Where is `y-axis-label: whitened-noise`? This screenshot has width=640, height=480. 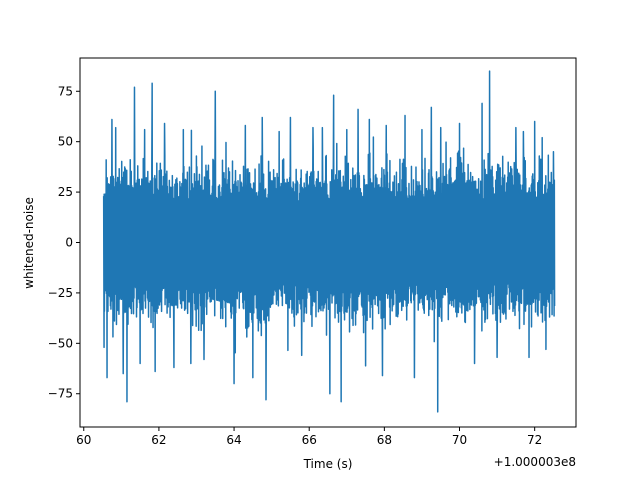 y-axis-label: whitened-noise is located at coordinates (29, 243).